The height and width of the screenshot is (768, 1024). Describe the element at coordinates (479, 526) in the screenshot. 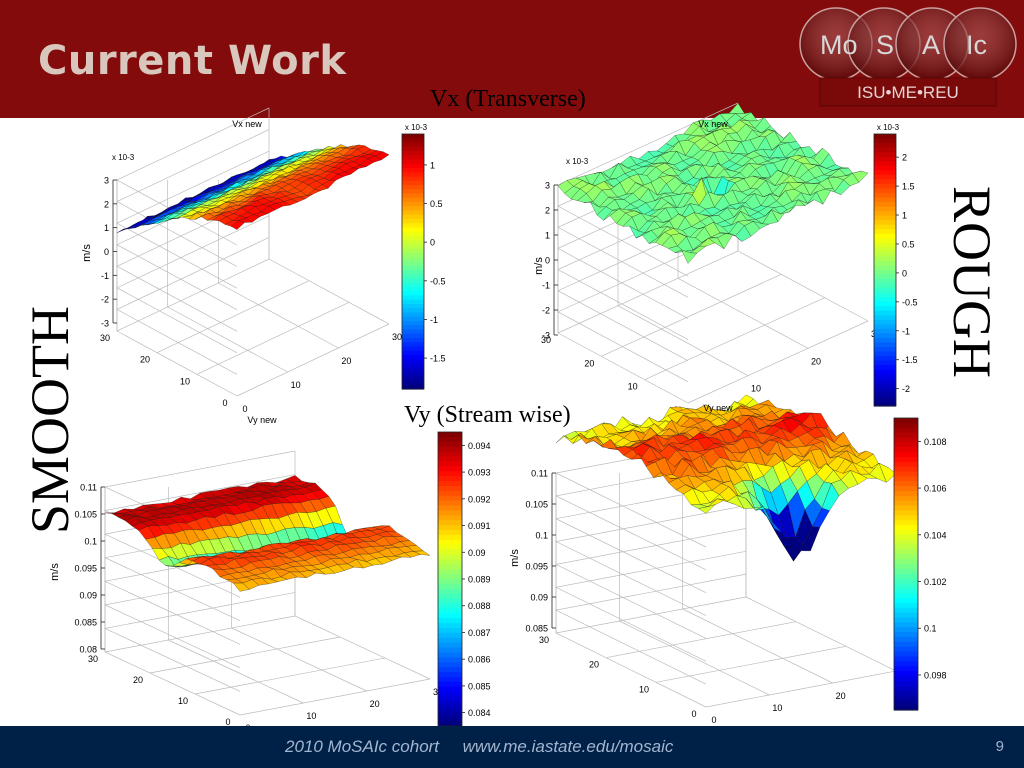

I see `colorbar-tick-label: 0.091` at that location.